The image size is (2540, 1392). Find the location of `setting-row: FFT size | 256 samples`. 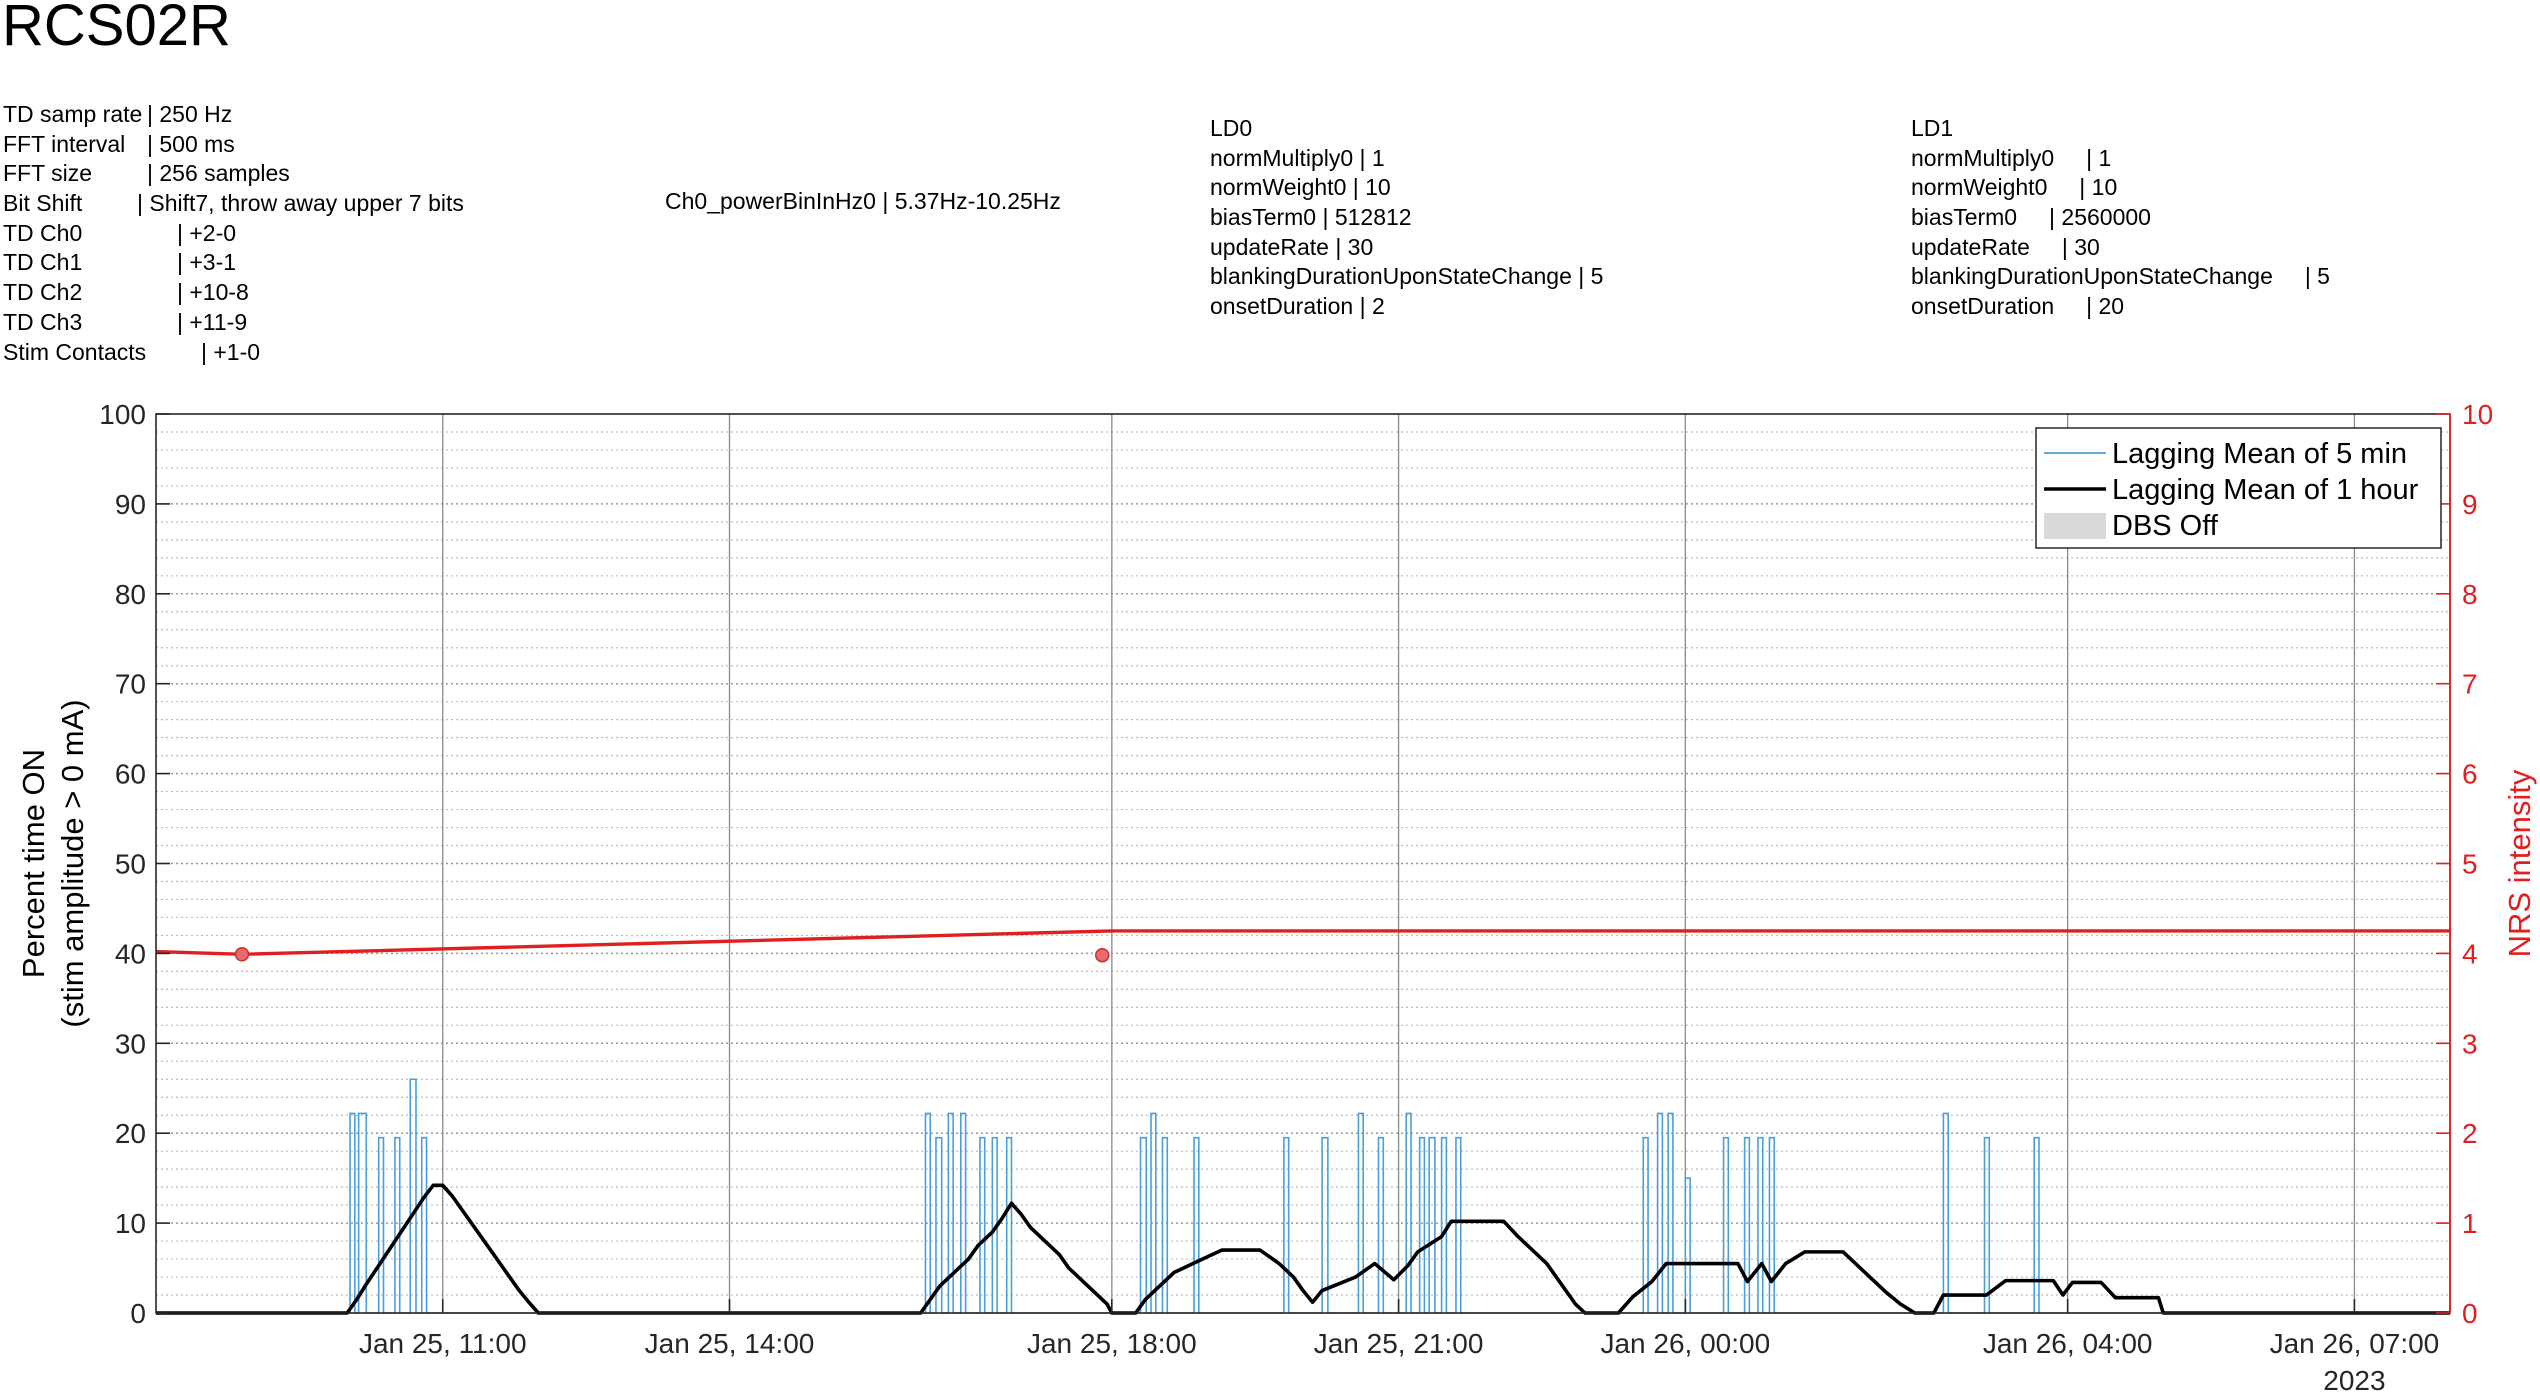

setting-row: FFT size | 256 samples is located at coordinates (233, 174).